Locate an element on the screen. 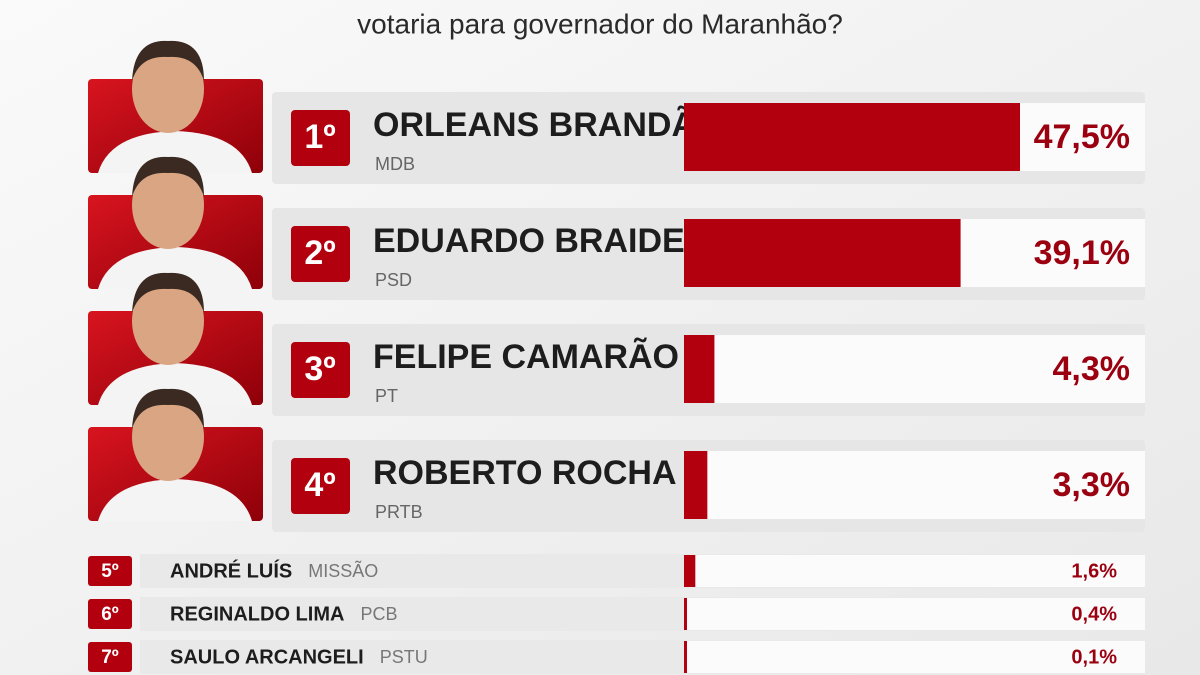 Image resolution: width=1200 pixels, height=675 pixels. rank: 3º is located at coordinates (319, 369).